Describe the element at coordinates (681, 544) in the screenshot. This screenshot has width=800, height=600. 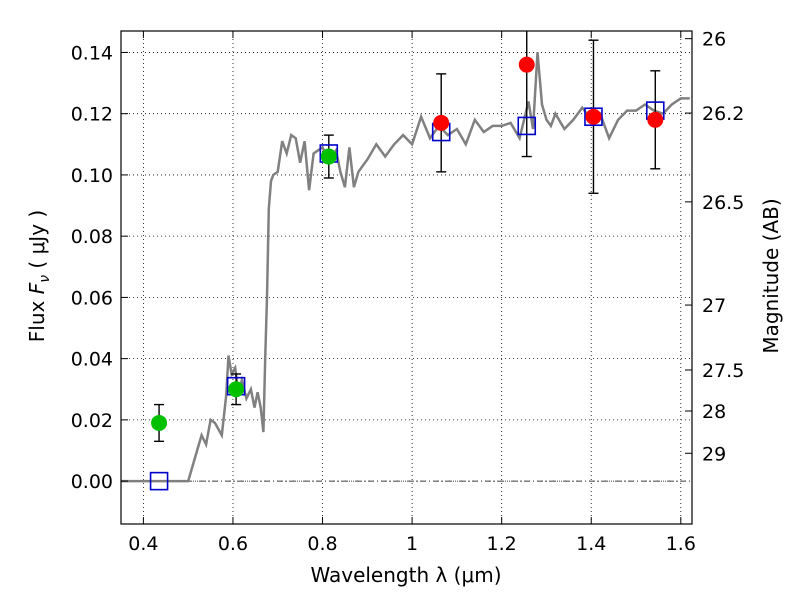
I see `x-tick-label: 1.6` at that location.